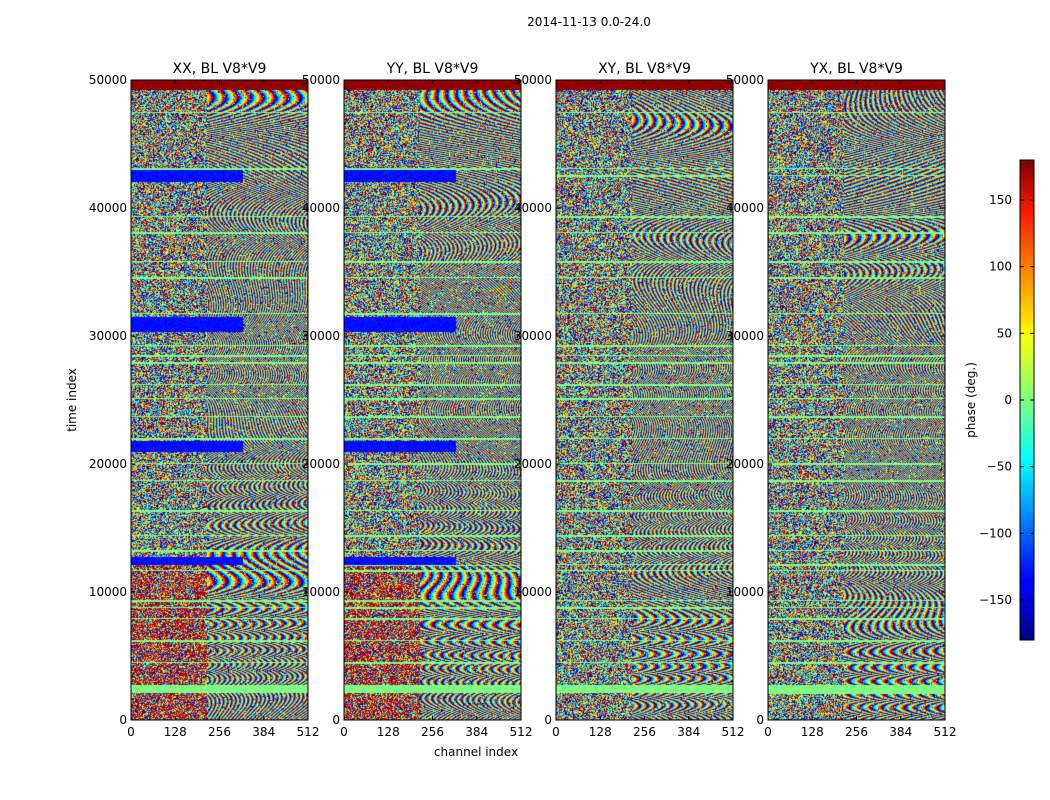  Describe the element at coordinates (856, 69) in the screenshot. I see `panel-4-title: YX, BL V8*V9` at that location.